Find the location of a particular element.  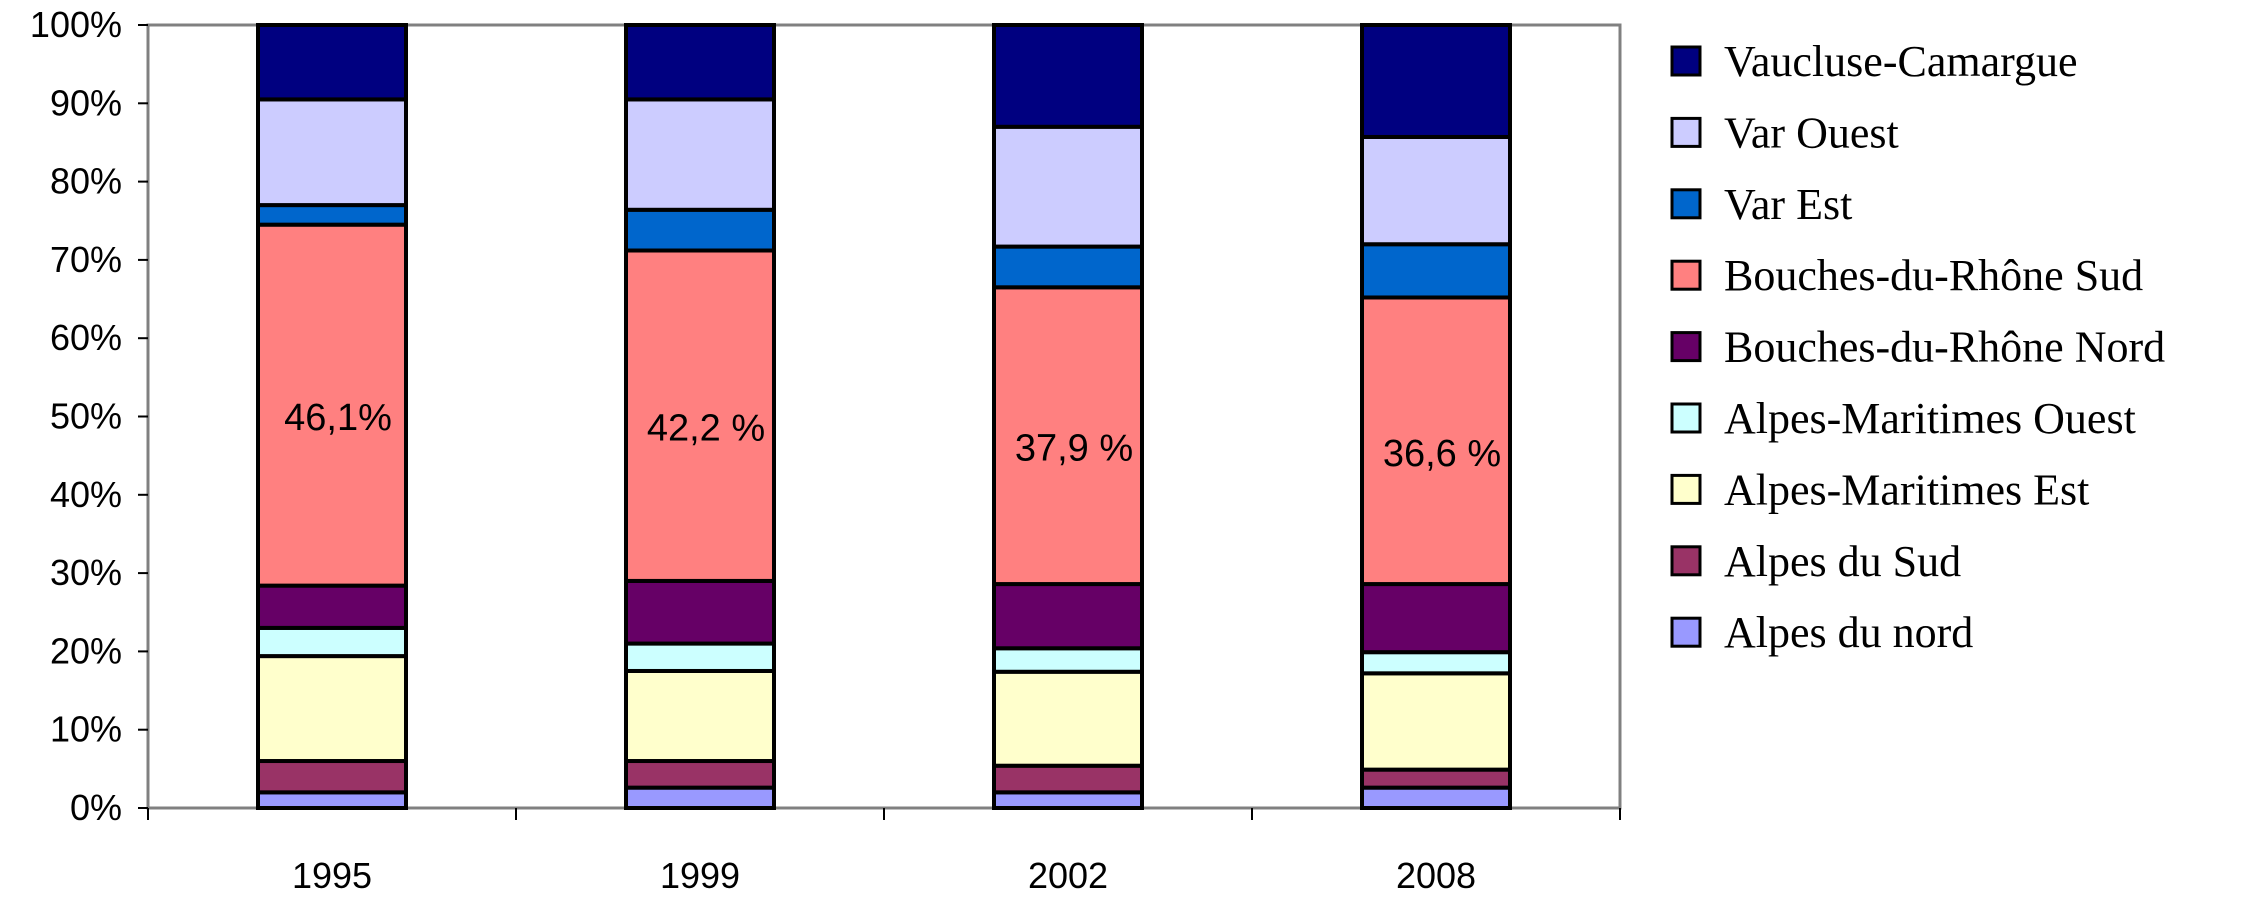

bar-2008 is located at coordinates (1436, 417).